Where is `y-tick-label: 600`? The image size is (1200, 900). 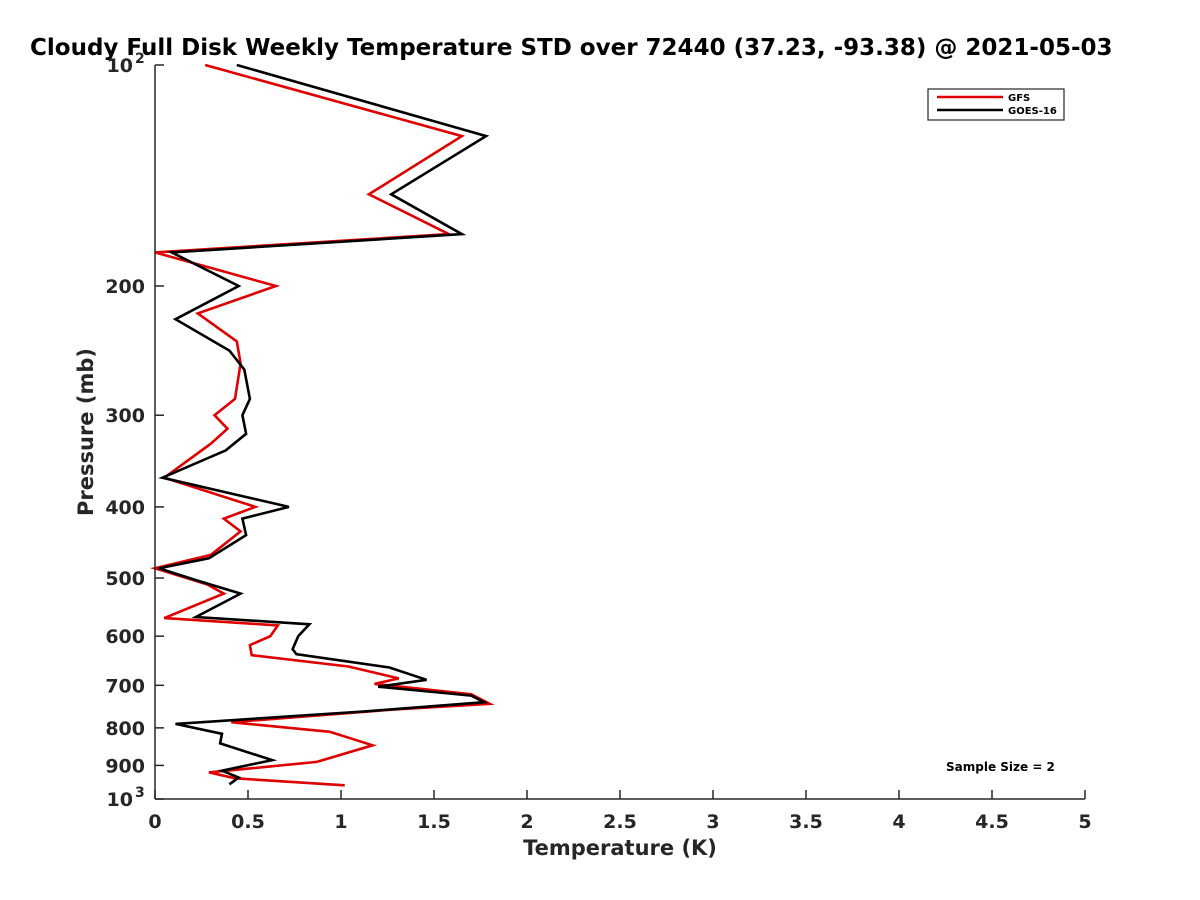 y-tick-label: 600 is located at coordinates (125, 637).